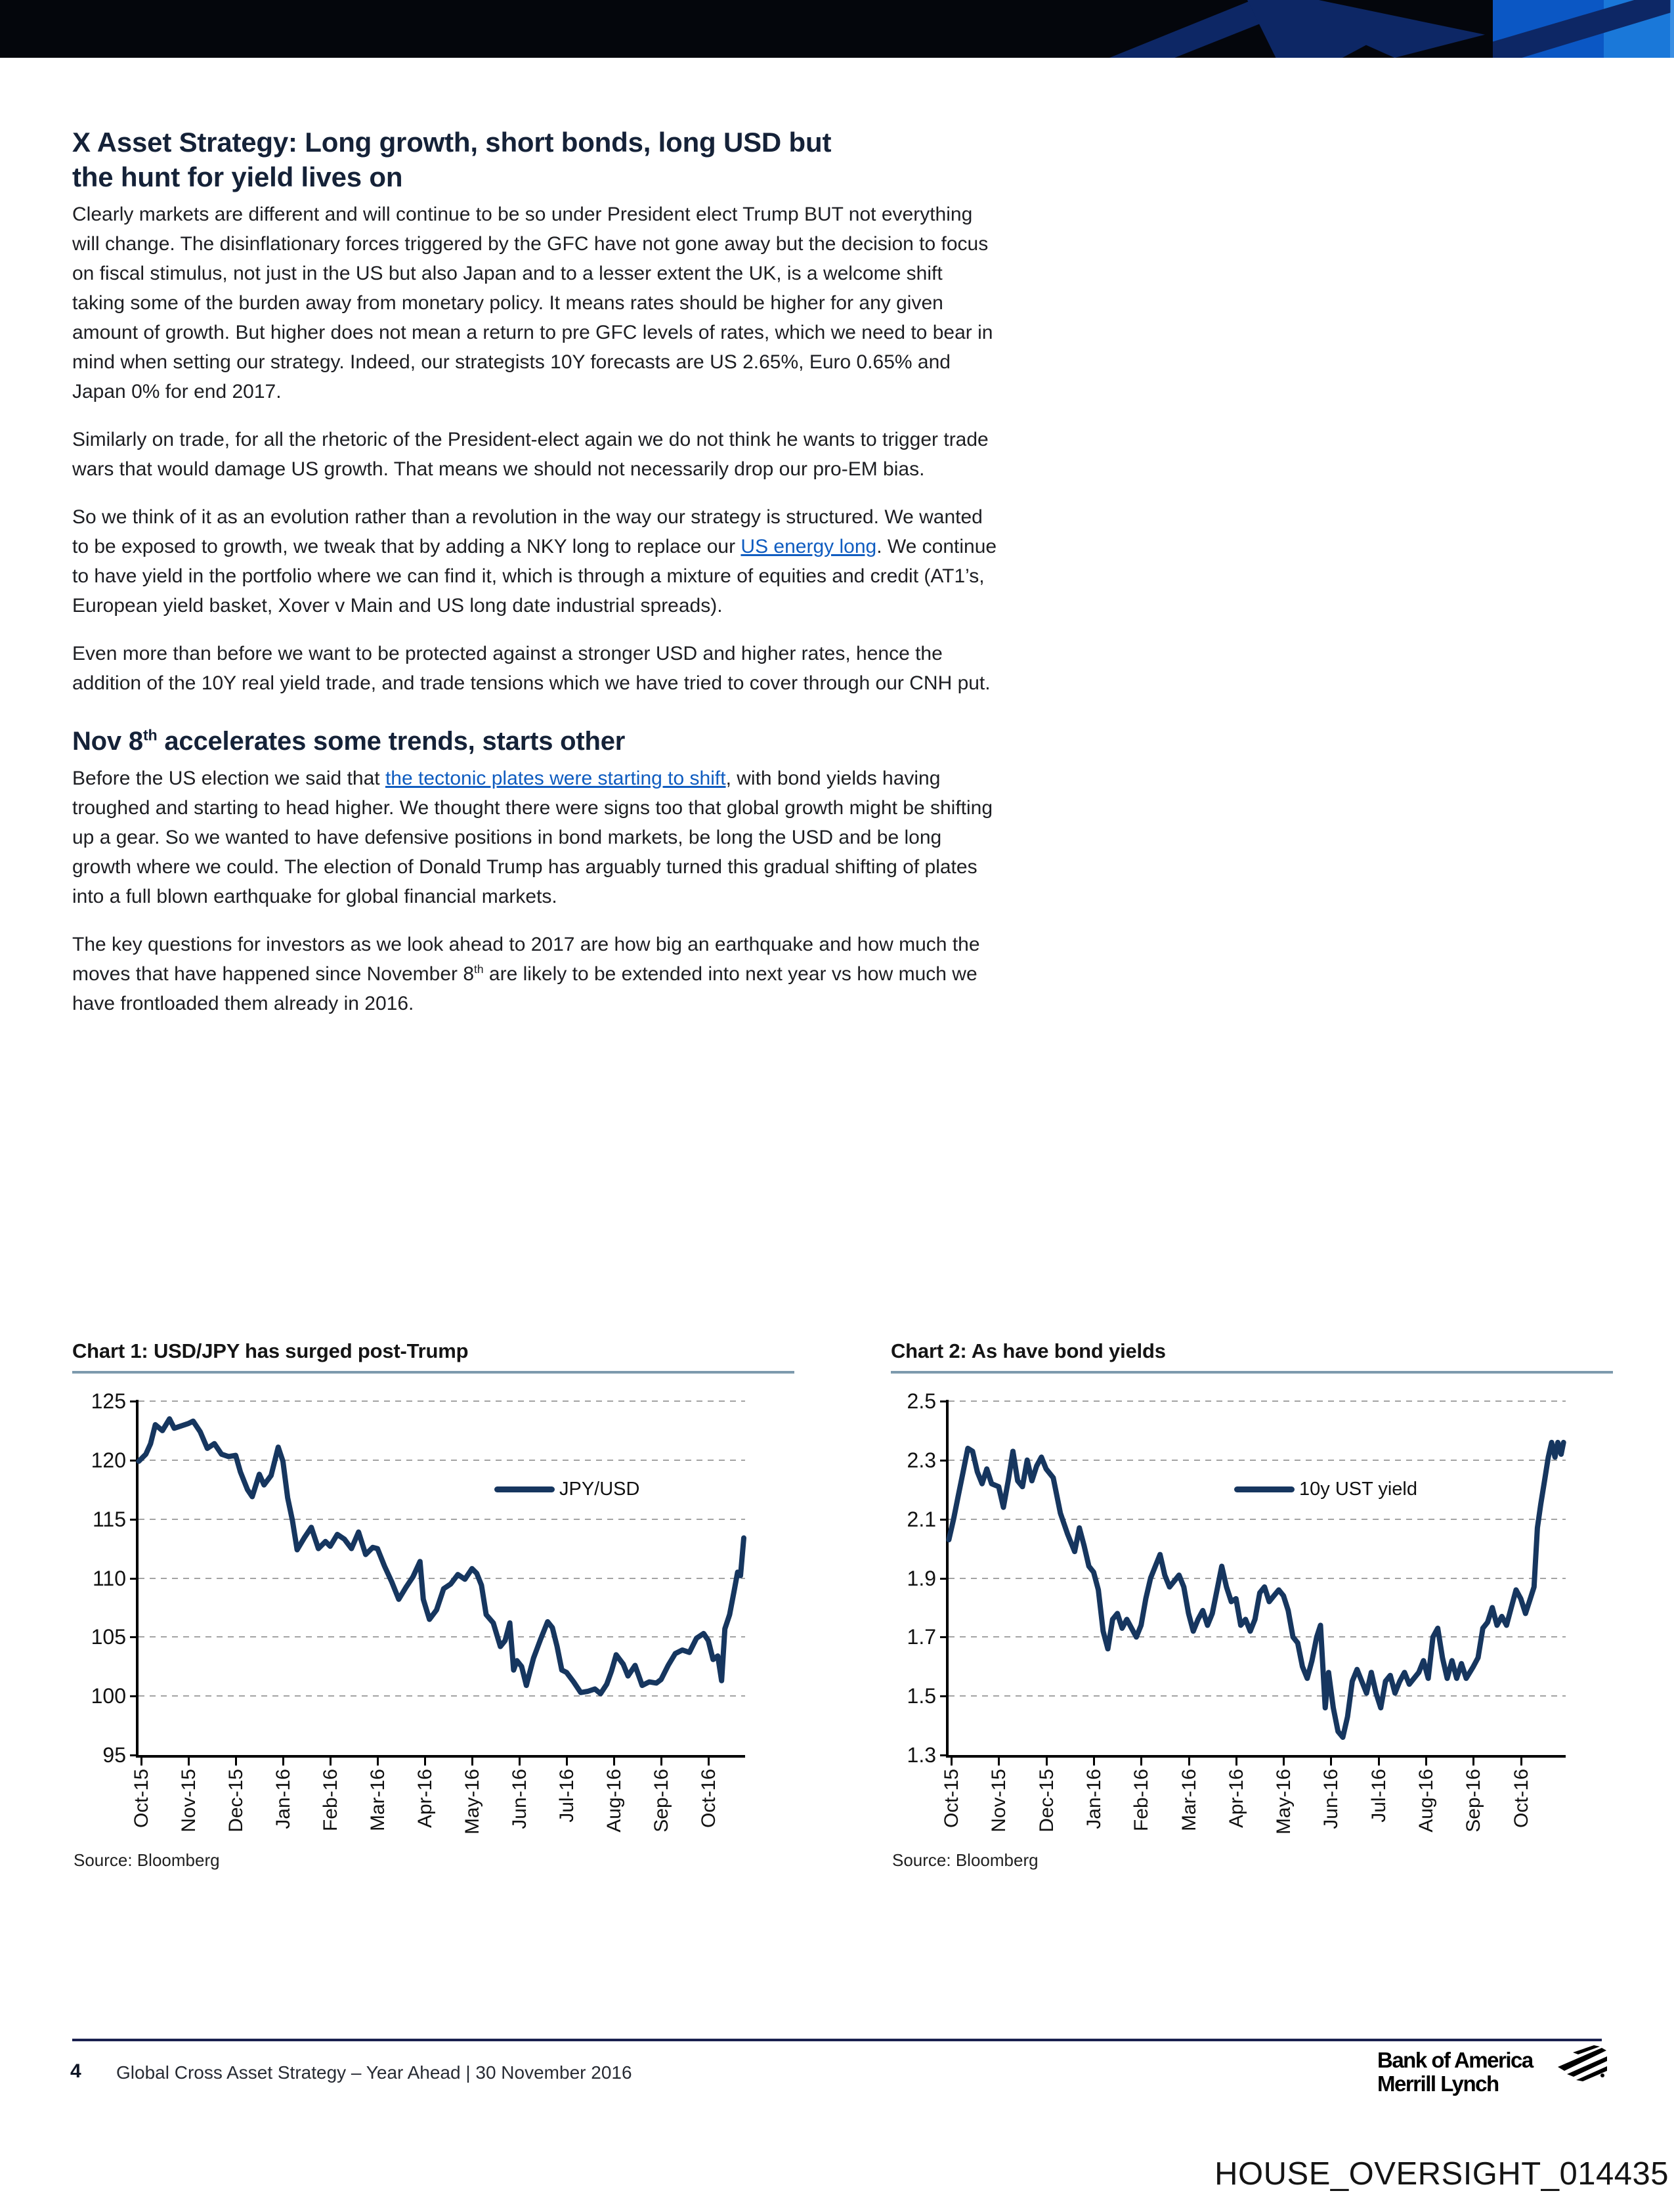  I want to click on x-tick-label: Dec-15, so click(236, 1801).